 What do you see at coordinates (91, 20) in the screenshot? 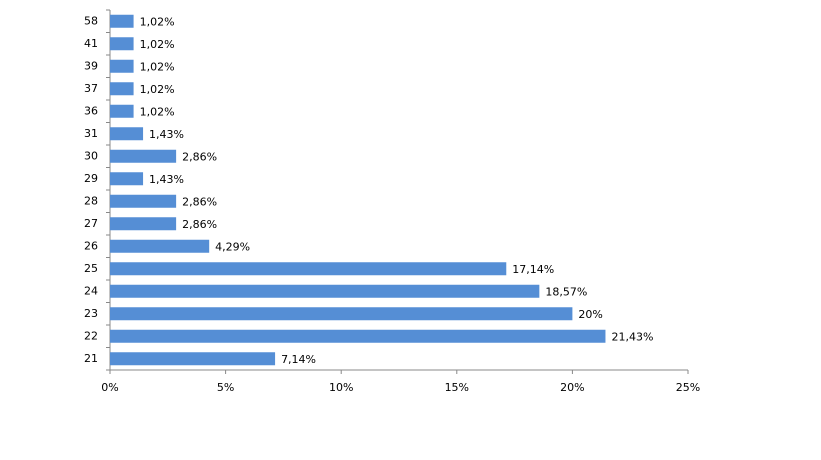
I see `y-tick-label: 58` at bounding box center [91, 20].